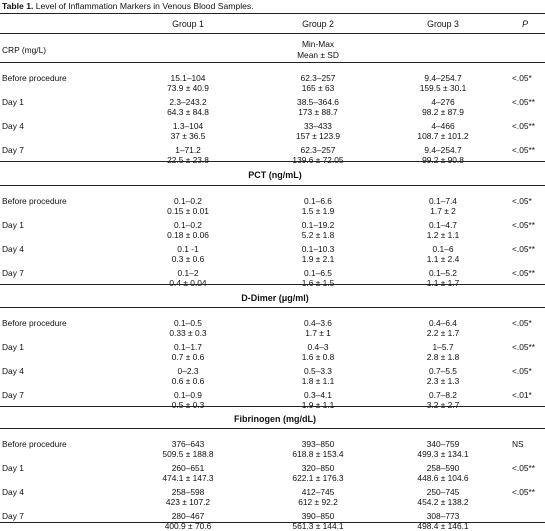  Describe the element at coordinates (318, 357) in the screenshot. I see `ddimer-cell-g2b: 1.6 ± 0.8` at that location.